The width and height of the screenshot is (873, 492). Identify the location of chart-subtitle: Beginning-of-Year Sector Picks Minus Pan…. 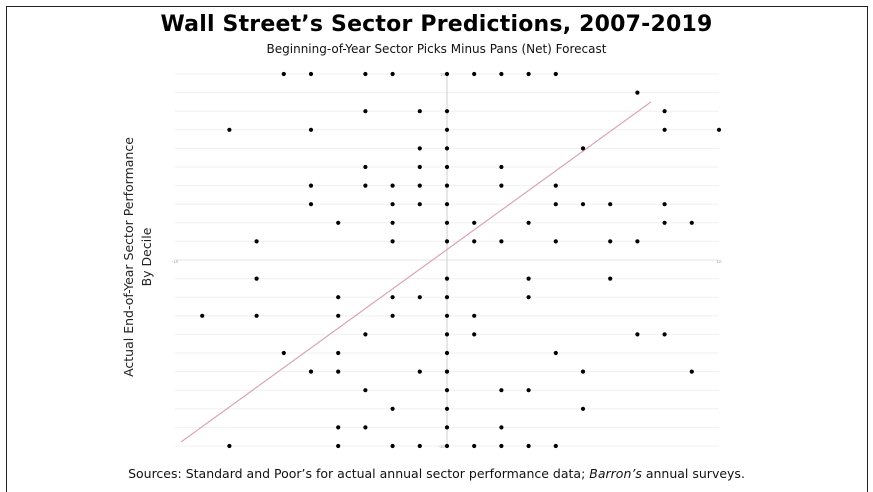
(436, 49).